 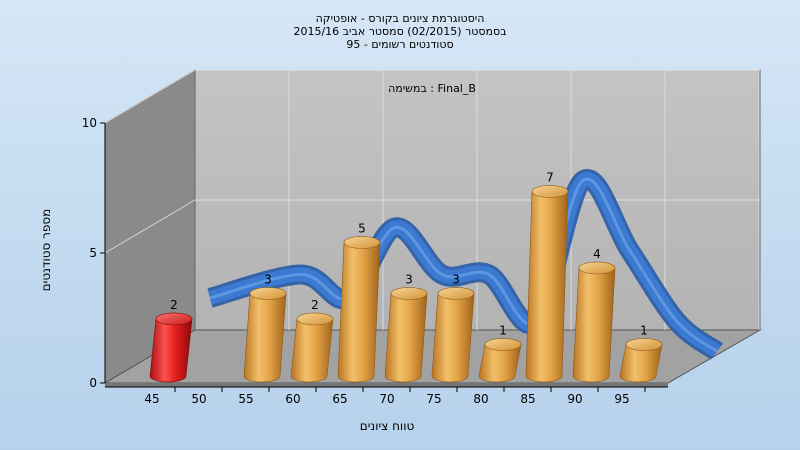 I want to click on x-tick-label: 70, so click(x=386, y=399).